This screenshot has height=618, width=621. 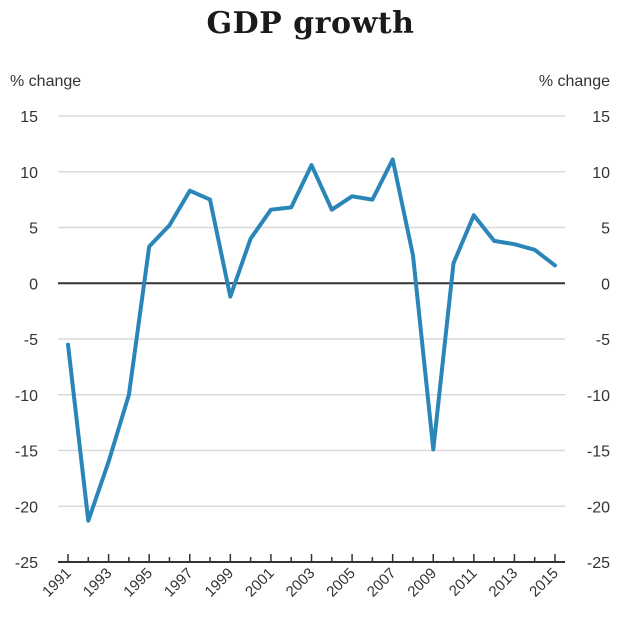 I want to click on y-tick-label-right: 15, so click(x=601, y=117).